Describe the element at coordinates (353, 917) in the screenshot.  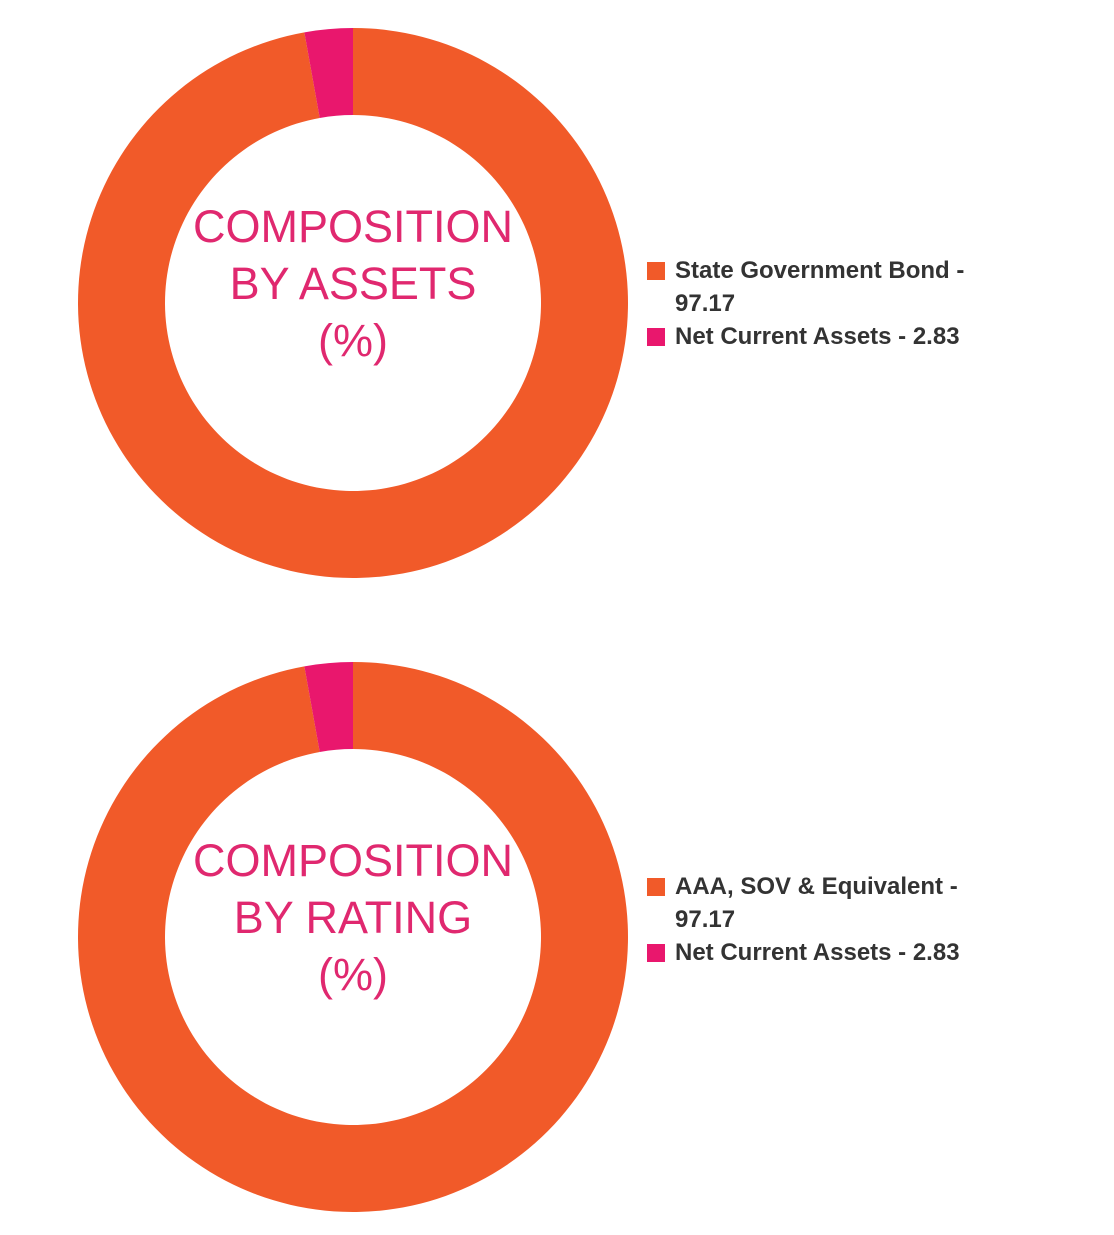
I see `center-title: BY RATING` at that location.